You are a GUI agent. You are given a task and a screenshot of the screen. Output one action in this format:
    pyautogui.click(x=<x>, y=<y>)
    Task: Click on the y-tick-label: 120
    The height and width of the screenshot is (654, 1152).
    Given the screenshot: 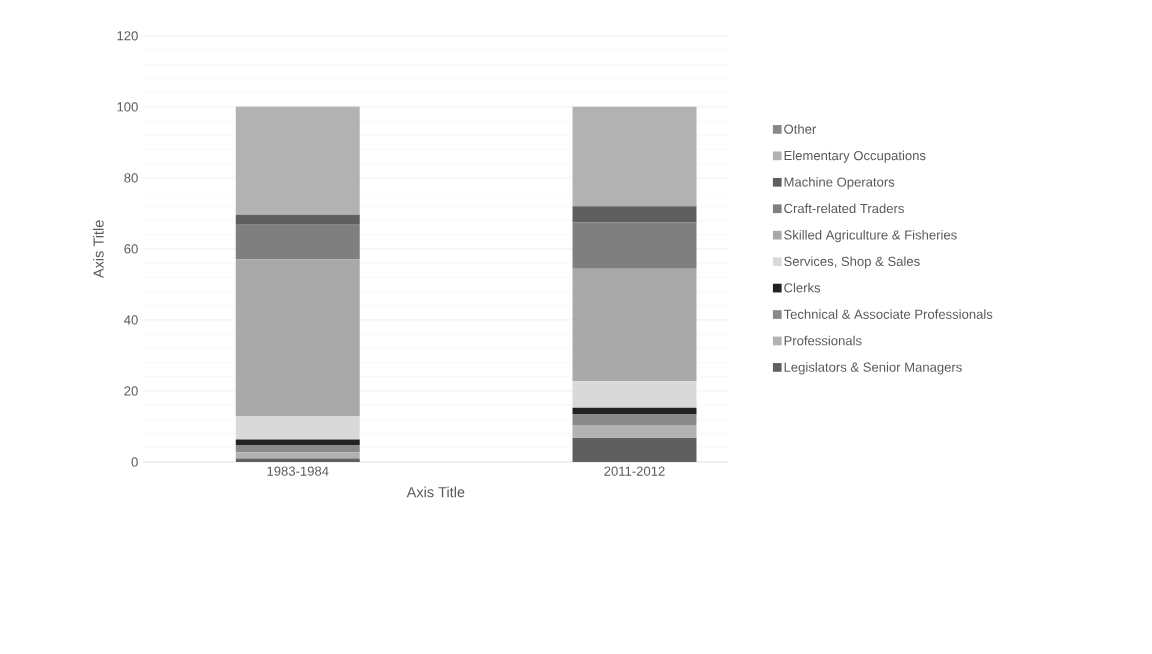 What is the action you would take?
    pyautogui.click(x=127, y=36)
    